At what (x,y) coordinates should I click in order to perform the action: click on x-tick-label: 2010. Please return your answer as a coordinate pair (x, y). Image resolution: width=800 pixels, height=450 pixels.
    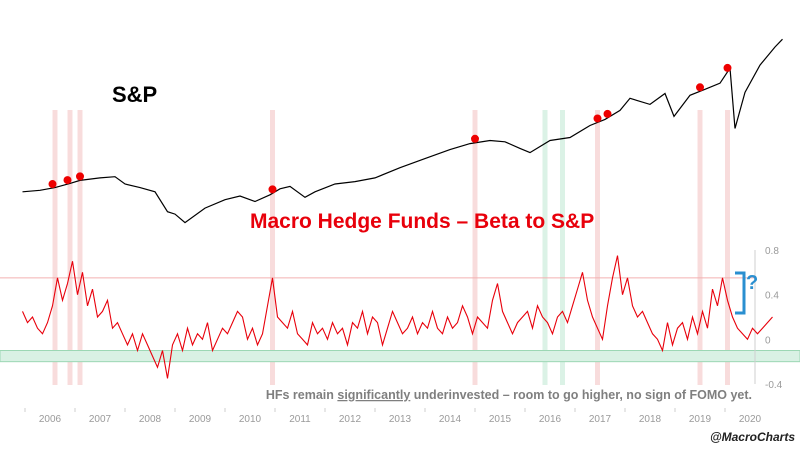
    Looking at the image, I should click on (250, 419).